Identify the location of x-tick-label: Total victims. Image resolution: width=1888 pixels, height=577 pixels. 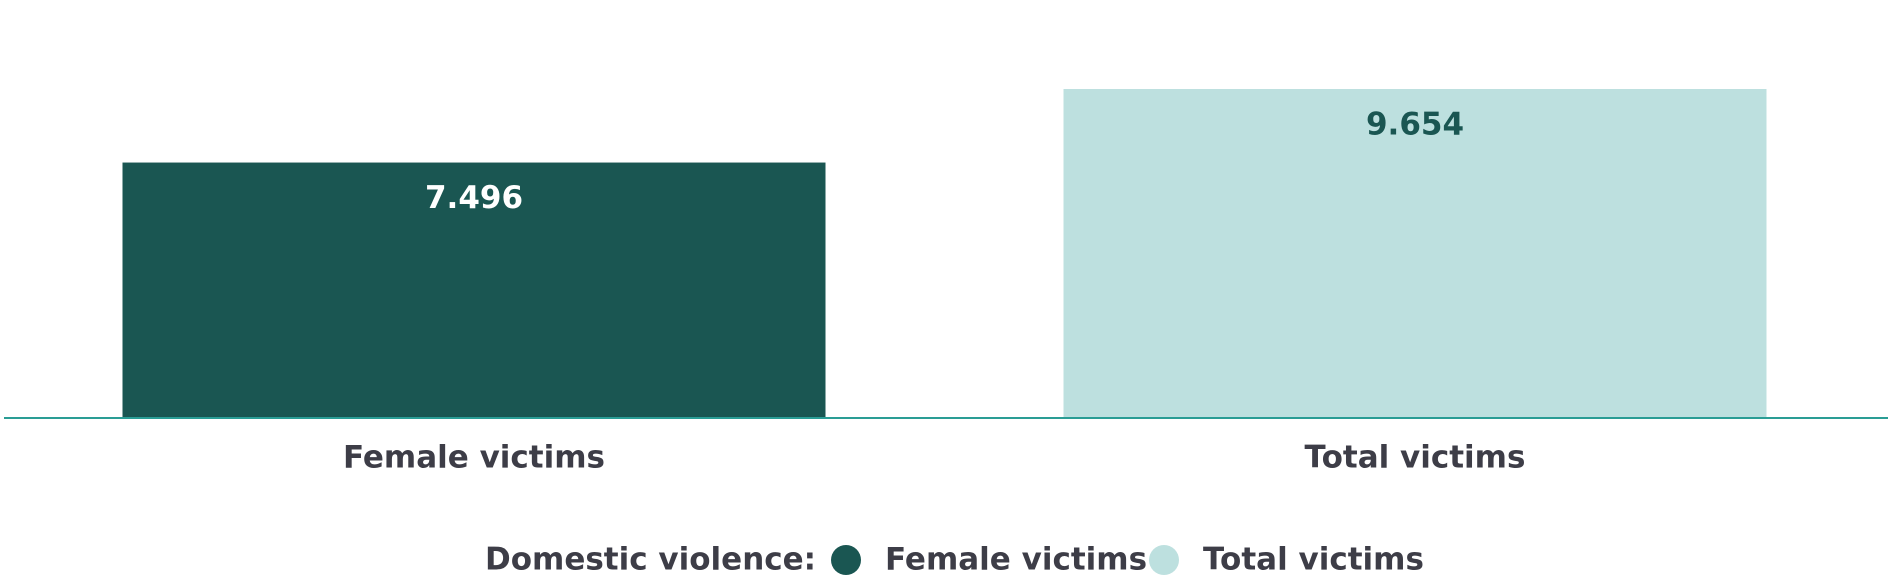
(1415, 458).